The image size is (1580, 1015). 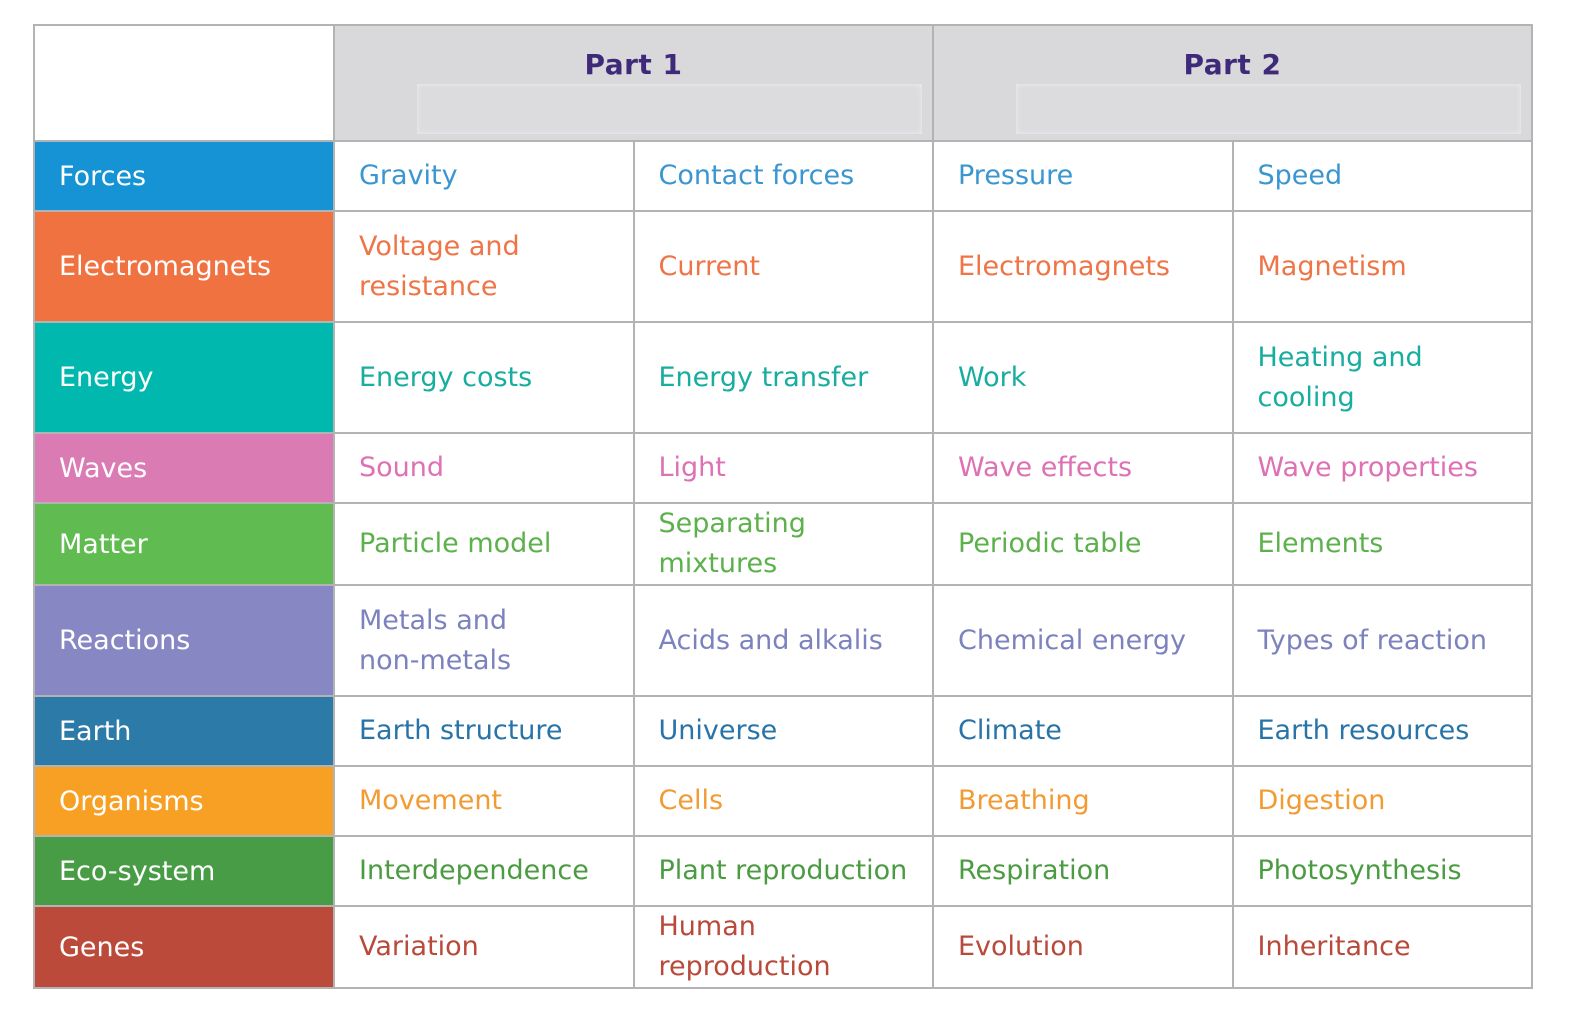 What do you see at coordinates (484, 640) in the screenshot?
I see `subtopic-cell: Metals and non-metals` at bounding box center [484, 640].